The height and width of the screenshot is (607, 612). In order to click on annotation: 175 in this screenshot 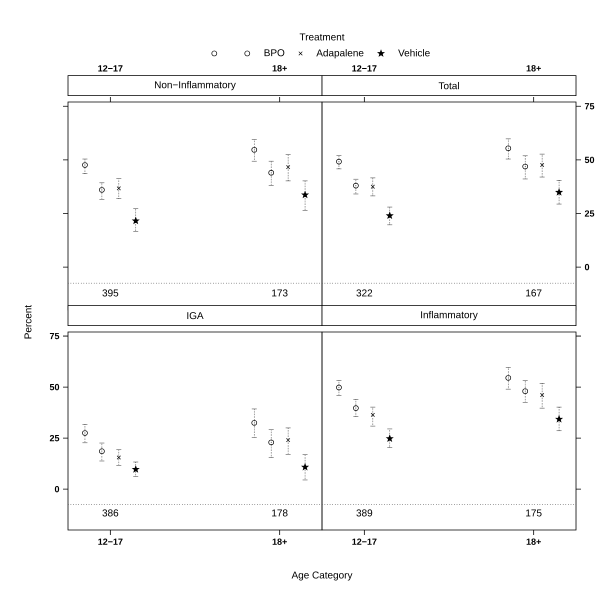, I will do `click(534, 513)`.